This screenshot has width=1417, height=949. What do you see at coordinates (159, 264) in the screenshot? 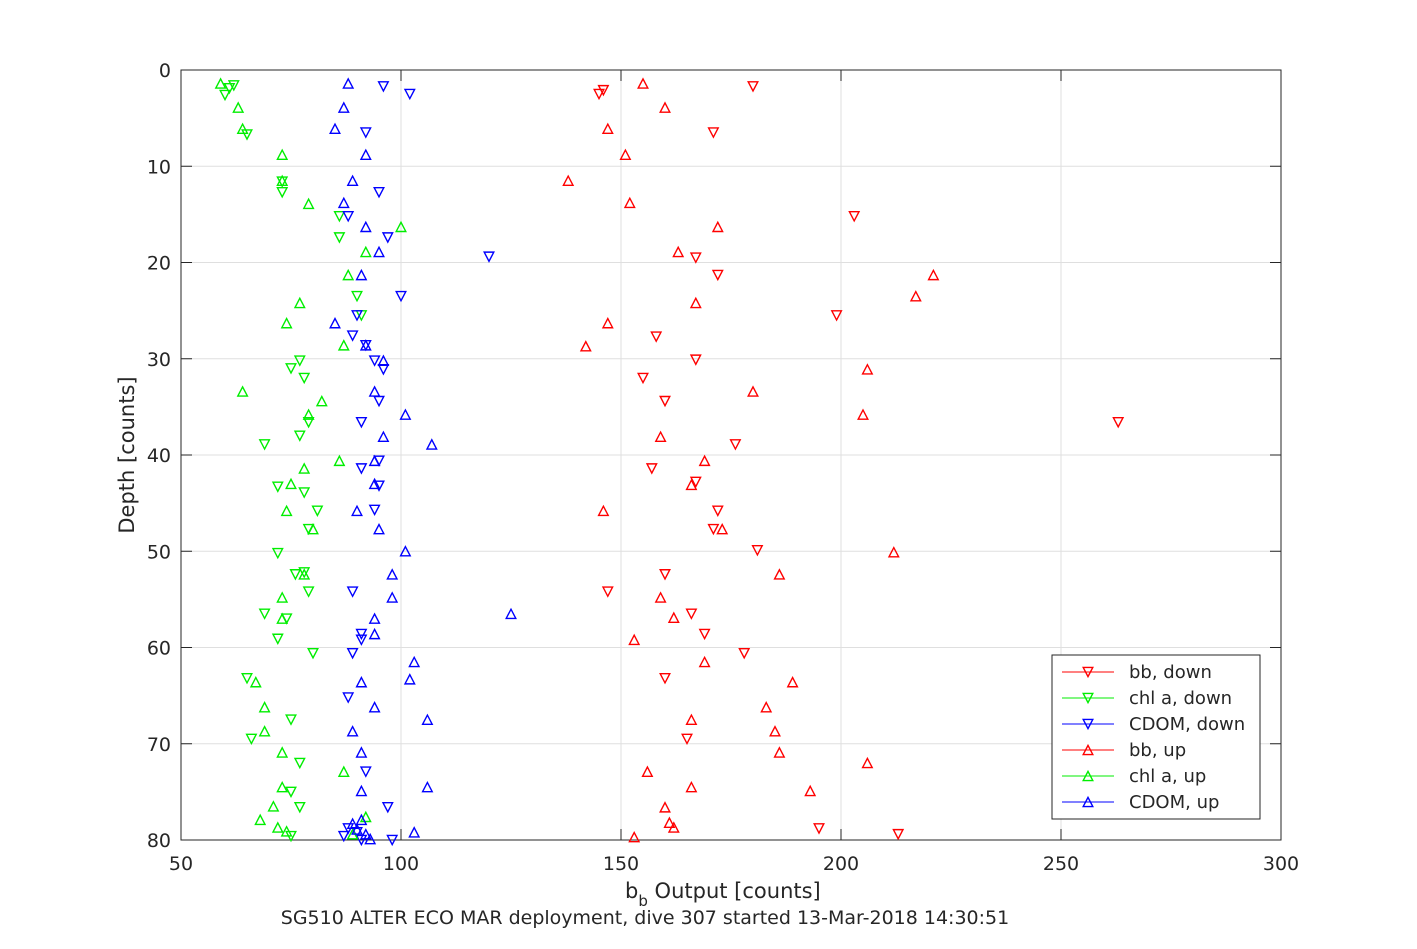
I see `y-tick-label: 20` at bounding box center [159, 264].